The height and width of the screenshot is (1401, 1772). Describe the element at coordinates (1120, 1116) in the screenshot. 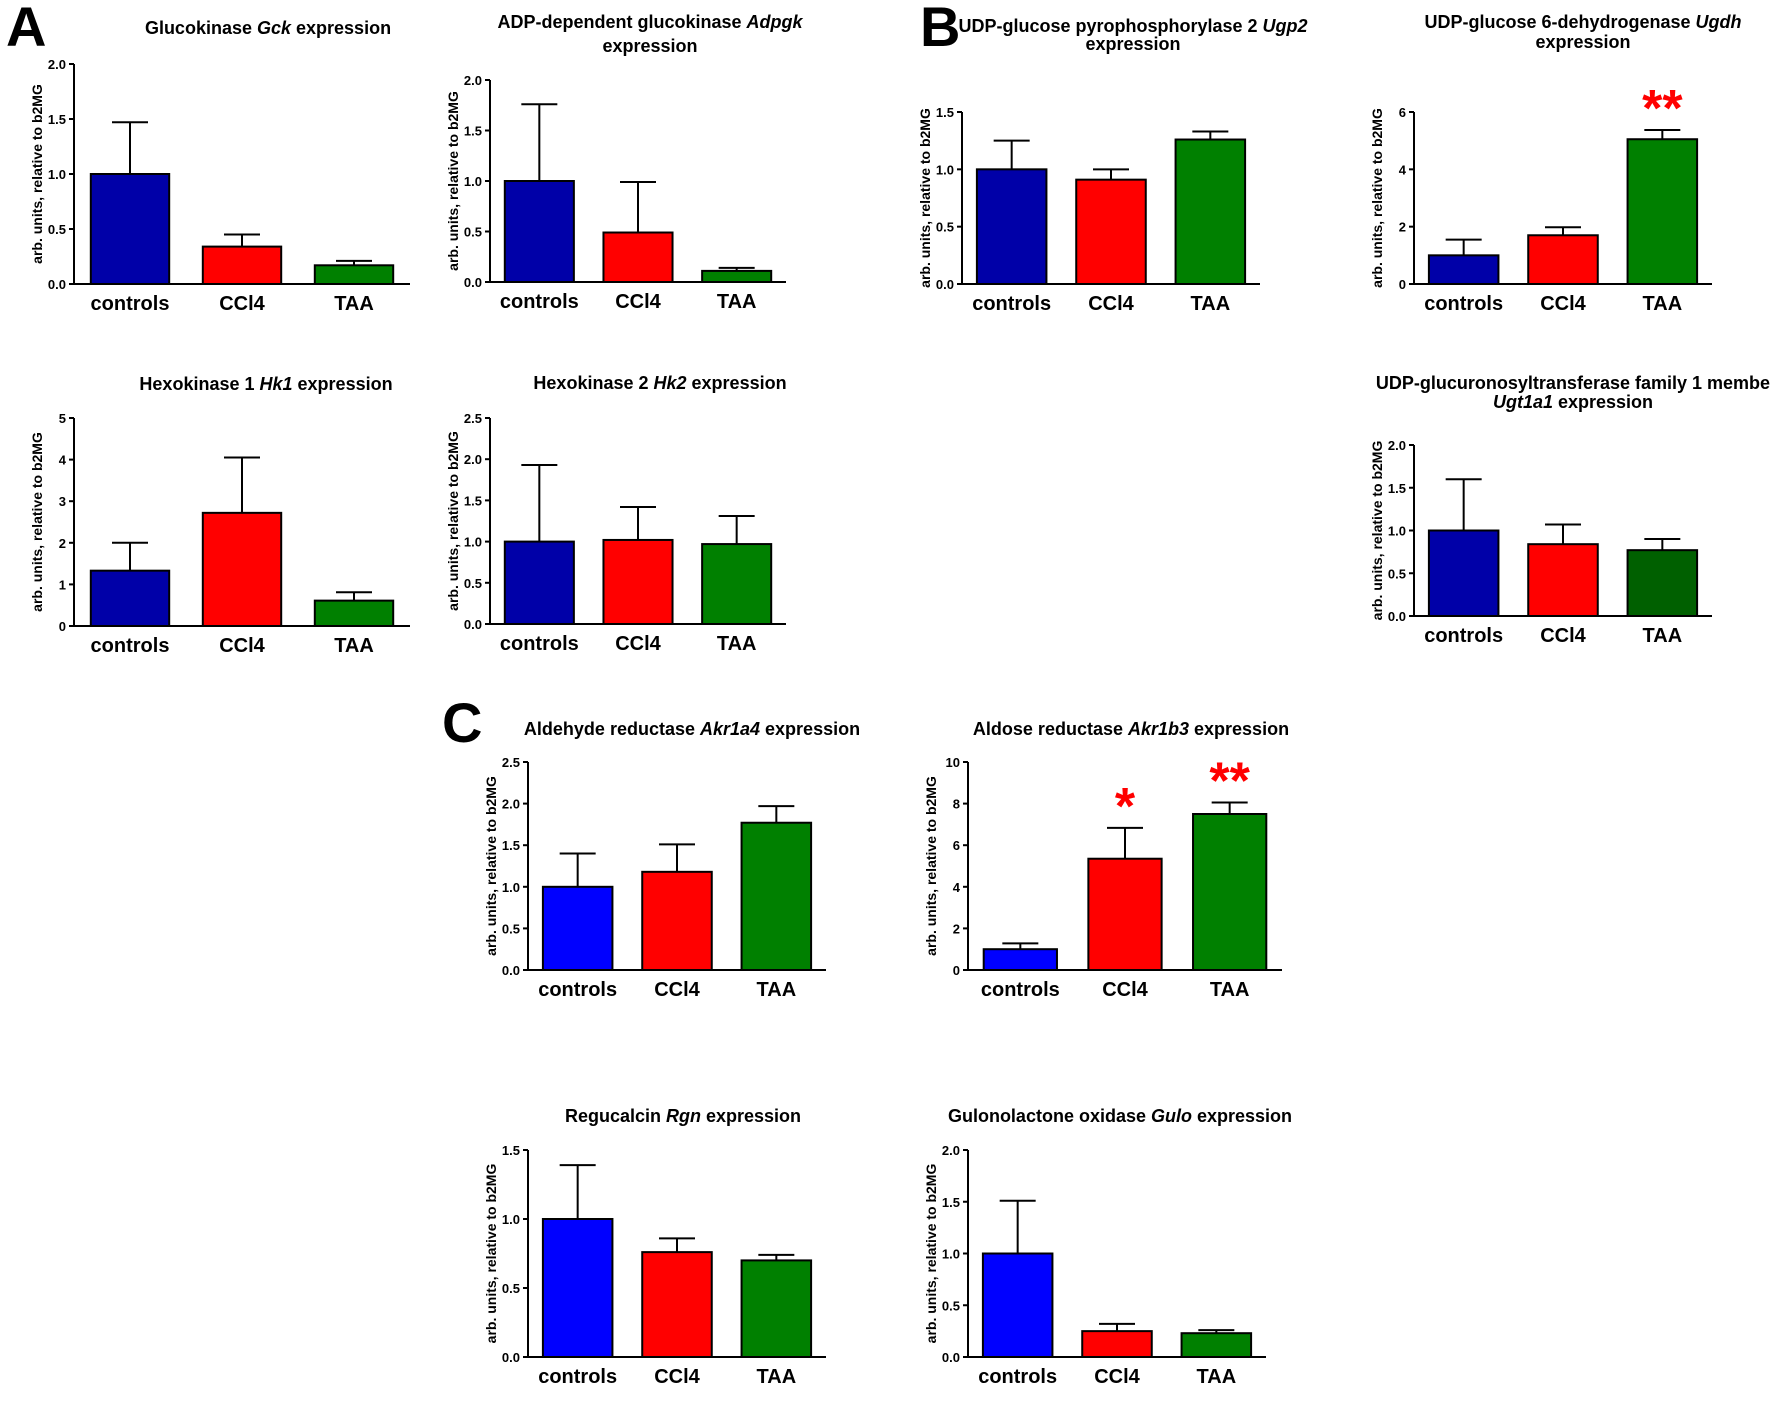

I see `chart-title: Gulonolactone oxidase Gulo expression` at that location.